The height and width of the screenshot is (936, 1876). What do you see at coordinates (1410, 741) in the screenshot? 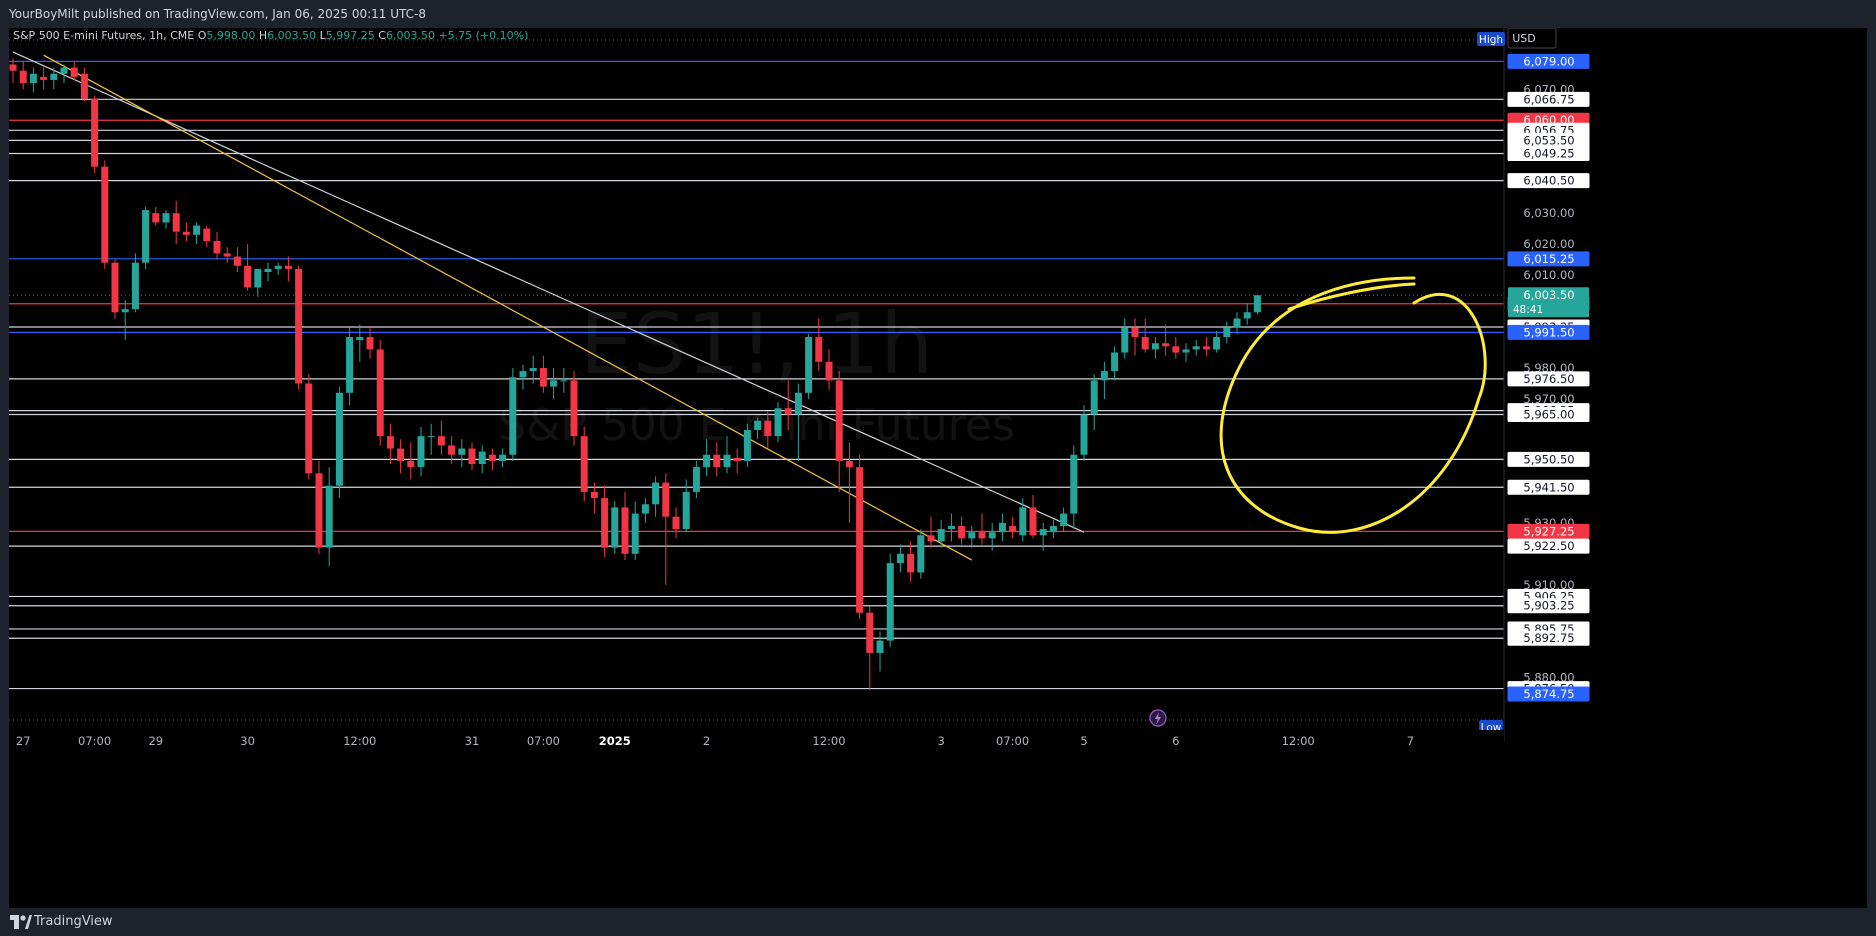
I see `x-tick-label: 7` at bounding box center [1410, 741].